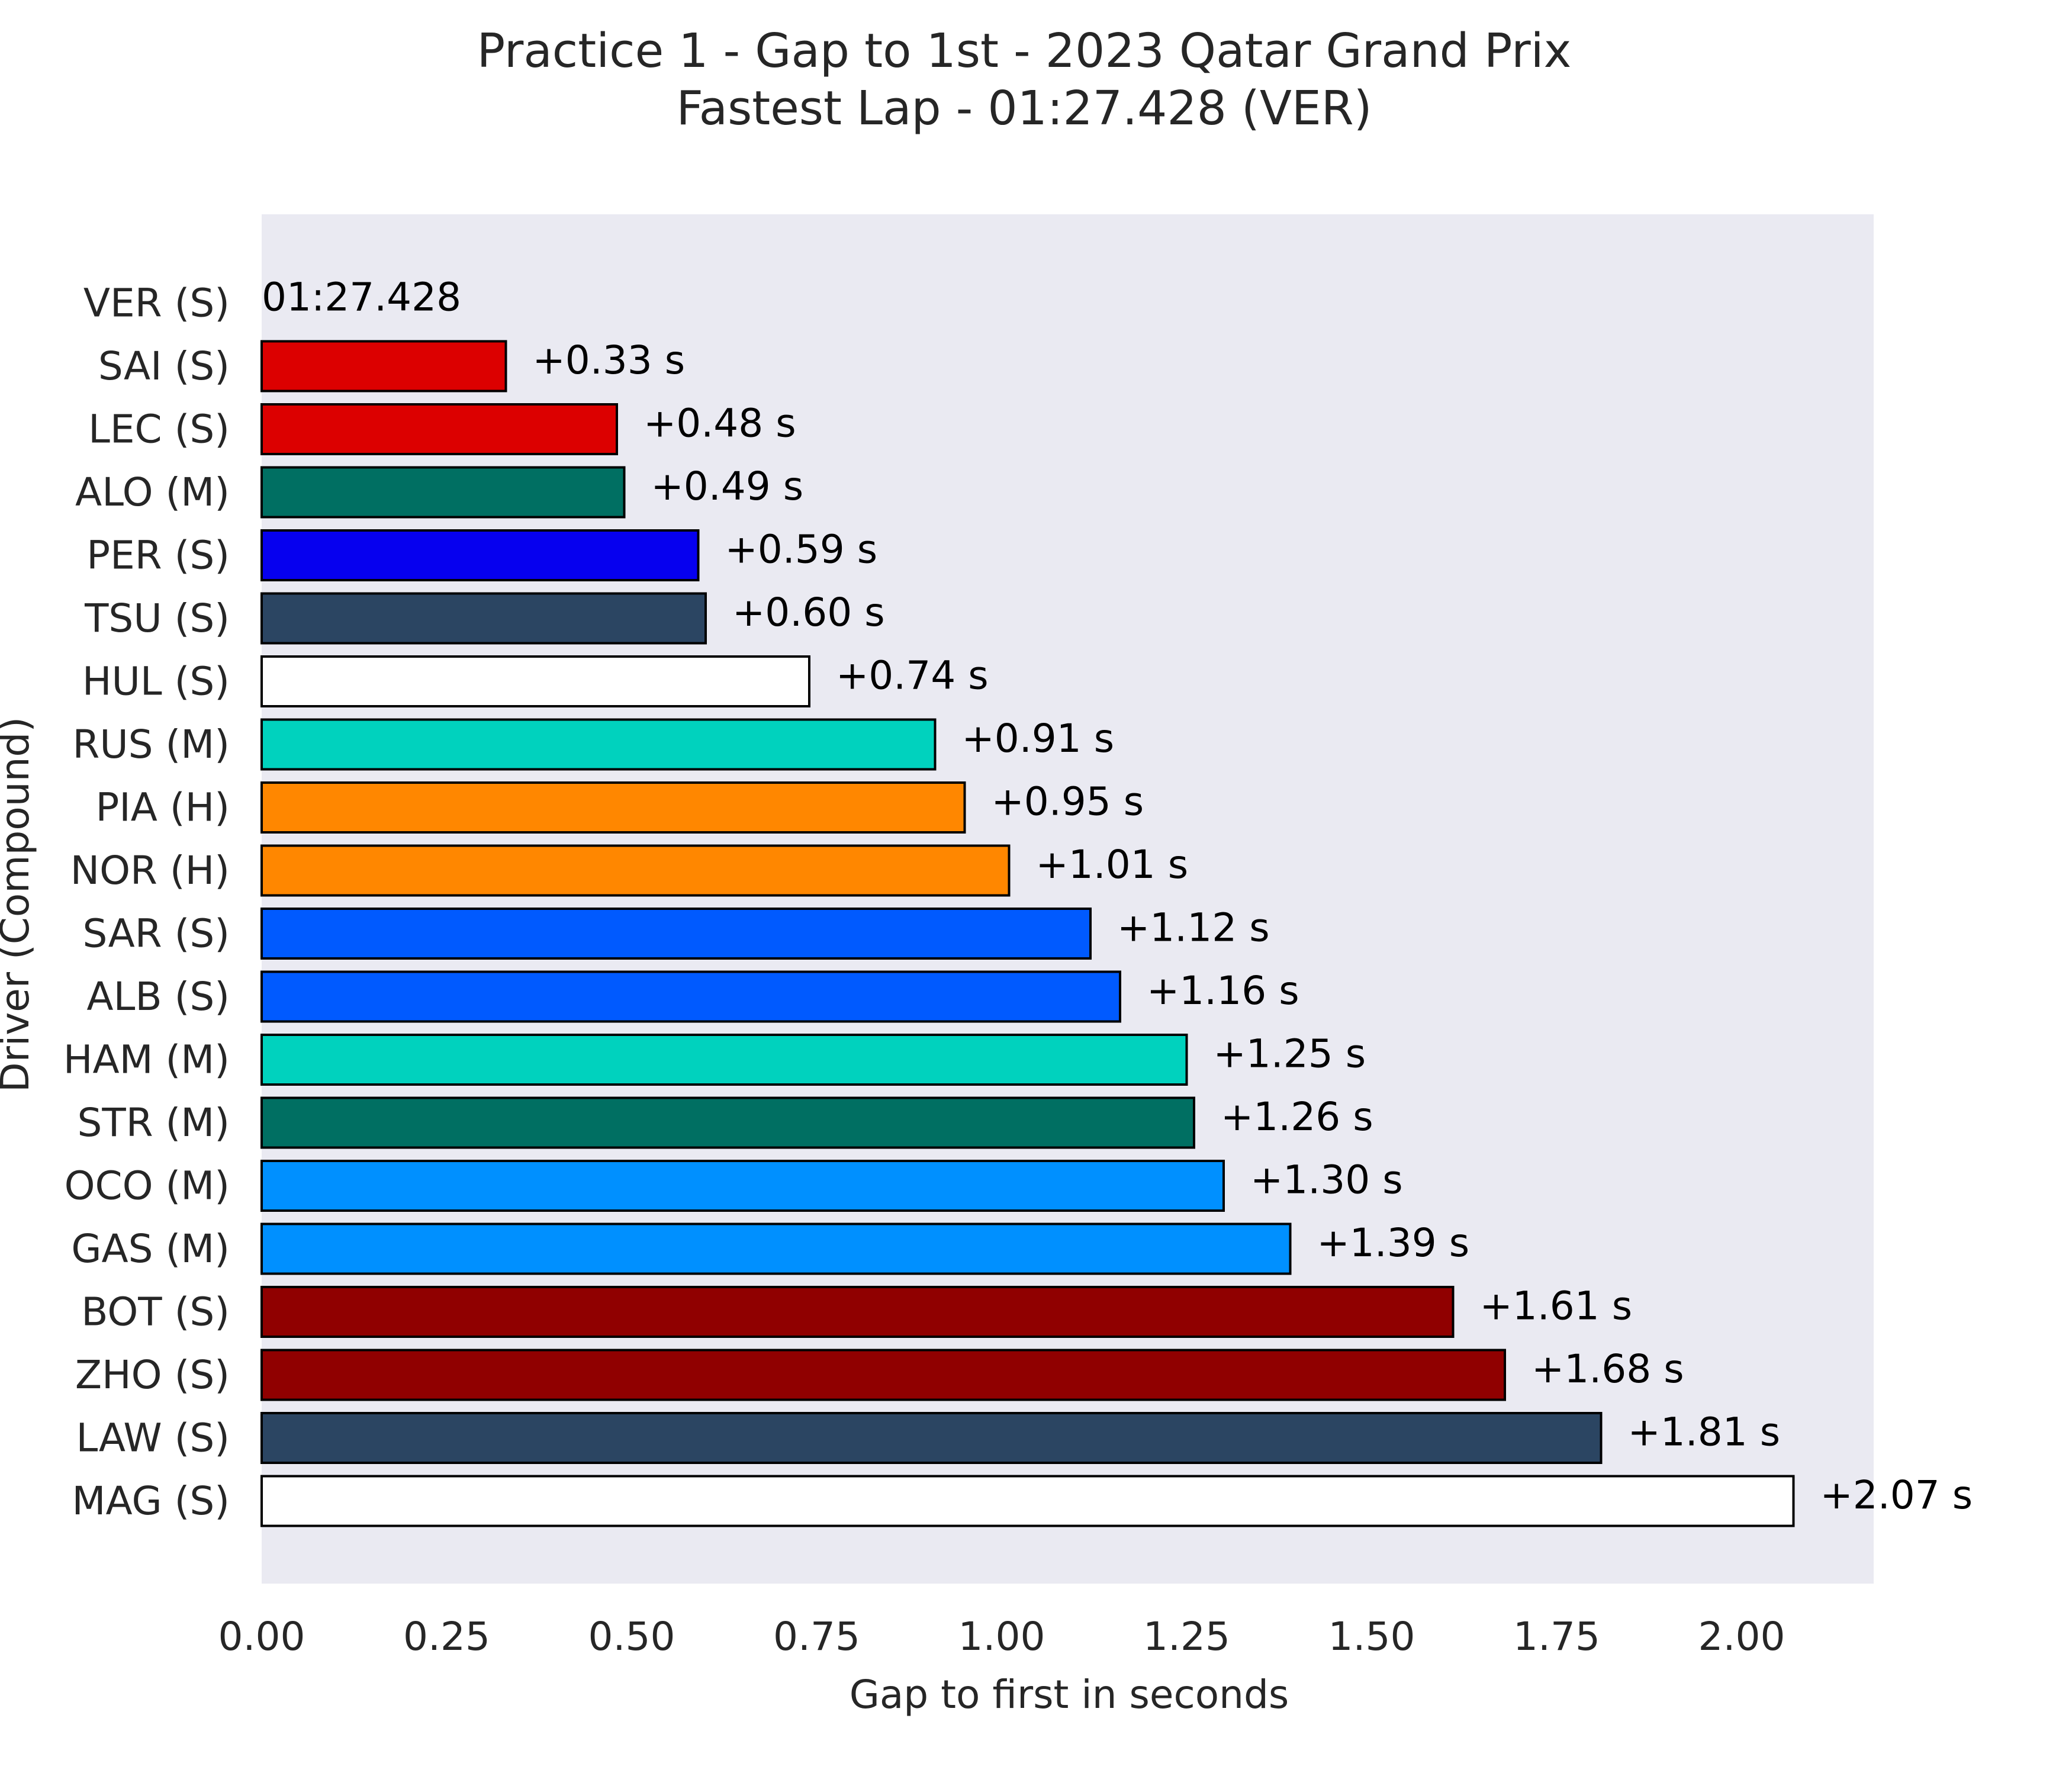 The image size is (2072, 1776). I want to click on data-label-sai: +0.33 s, so click(609, 360).